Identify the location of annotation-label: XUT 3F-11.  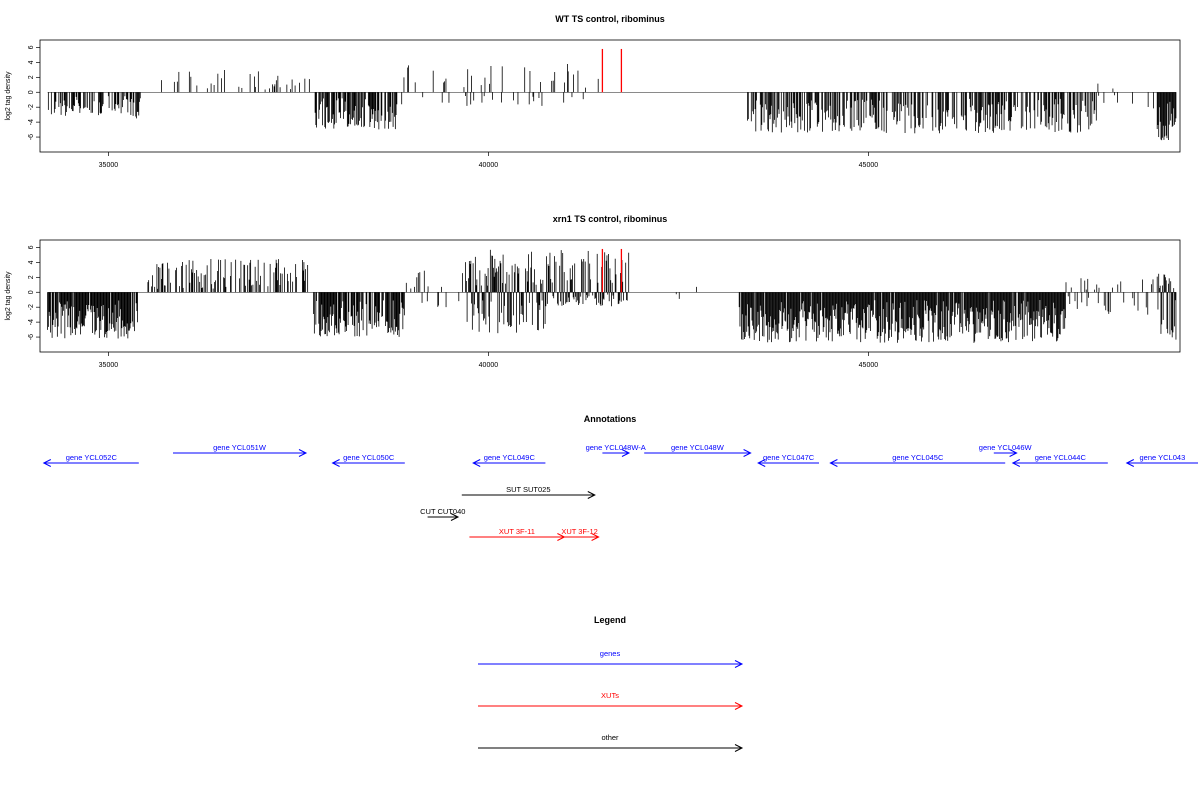
(517, 531).